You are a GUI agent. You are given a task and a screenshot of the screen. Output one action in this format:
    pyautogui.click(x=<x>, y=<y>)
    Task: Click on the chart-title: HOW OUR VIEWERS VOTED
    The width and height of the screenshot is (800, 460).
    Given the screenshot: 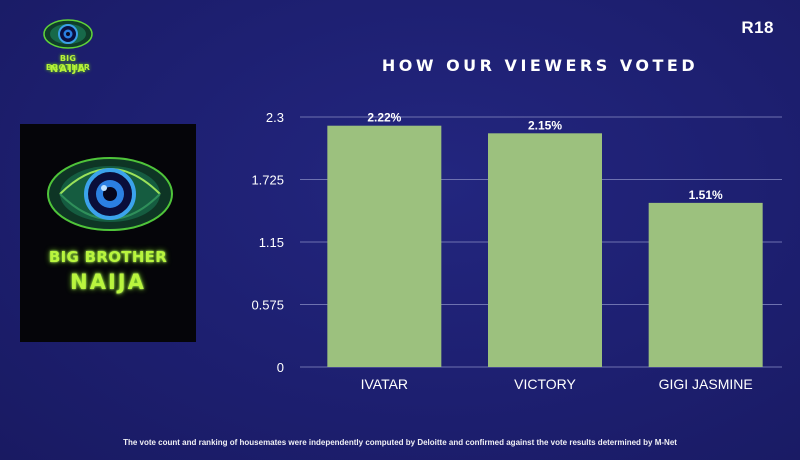 What is the action you would take?
    pyautogui.click(x=540, y=65)
    